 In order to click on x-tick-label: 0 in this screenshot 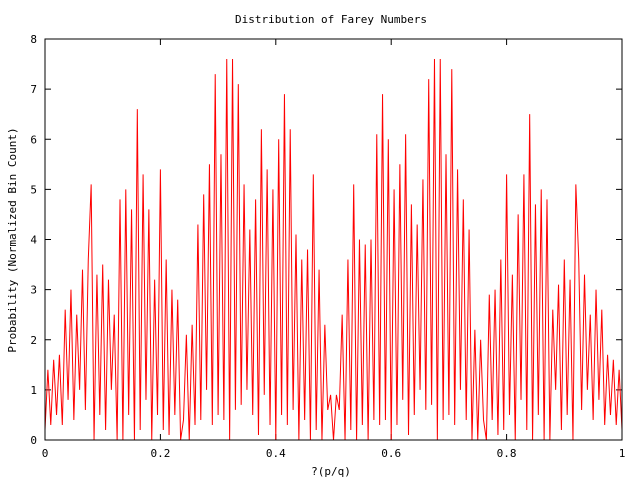, I will do `click(45, 453)`.